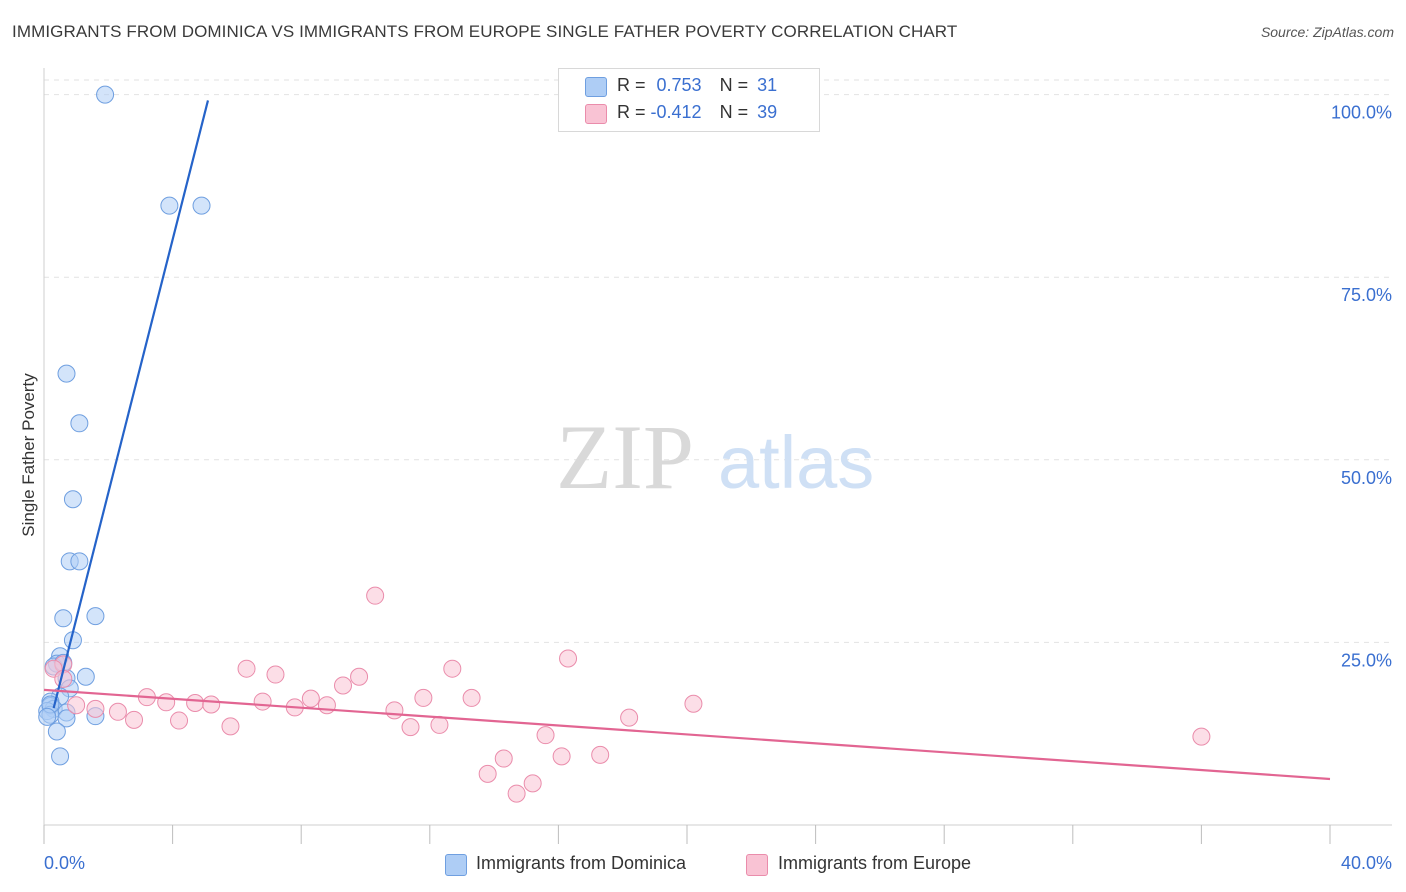 This screenshot has width=1406, height=892. Describe the element at coordinates (581, 863) in the screenshot. I see `legend-label-dominica: Immigrants from Dominica` at that location.